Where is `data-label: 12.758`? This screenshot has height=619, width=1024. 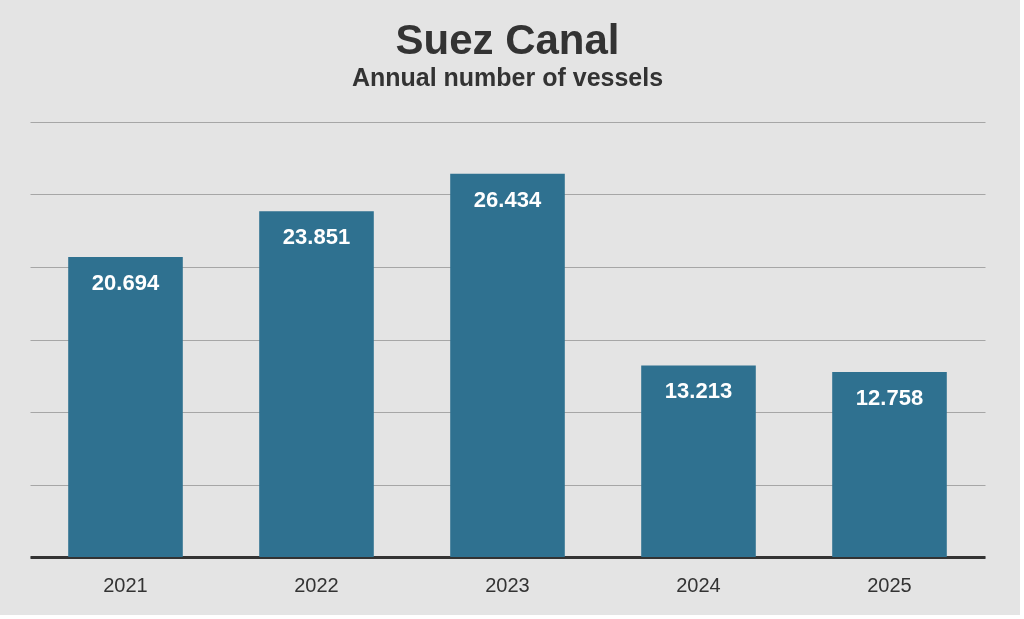 data-label: 12.758 is located at coordinates (889, 398).